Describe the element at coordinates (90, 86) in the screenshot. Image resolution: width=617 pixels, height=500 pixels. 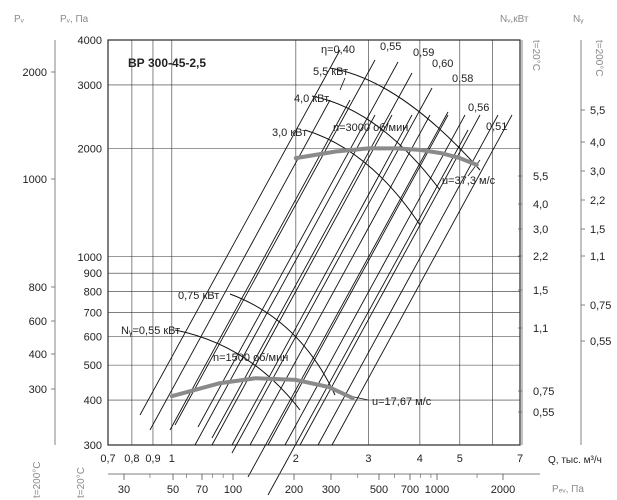
I see `y-tick-label: 3000` at that location.